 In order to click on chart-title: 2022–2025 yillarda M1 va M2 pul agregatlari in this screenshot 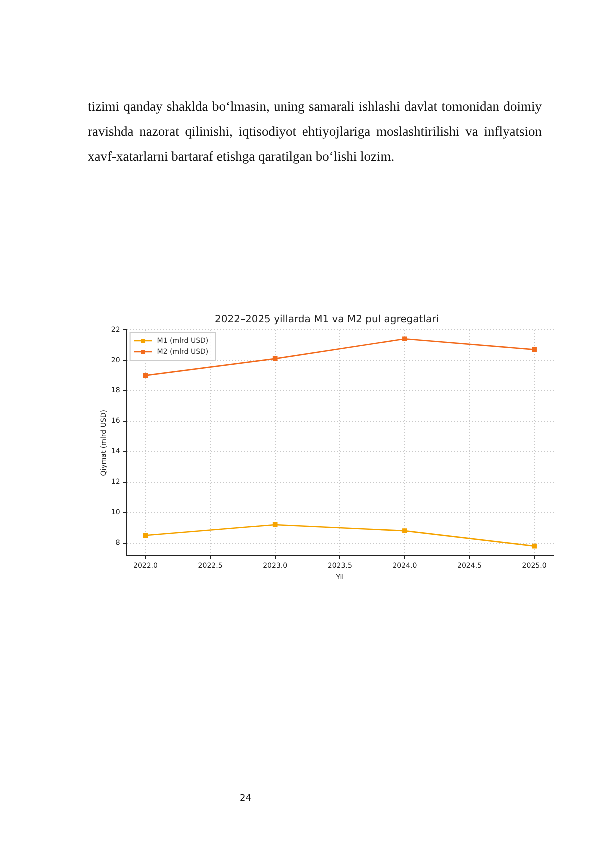, I will do `click(327, 320)`.